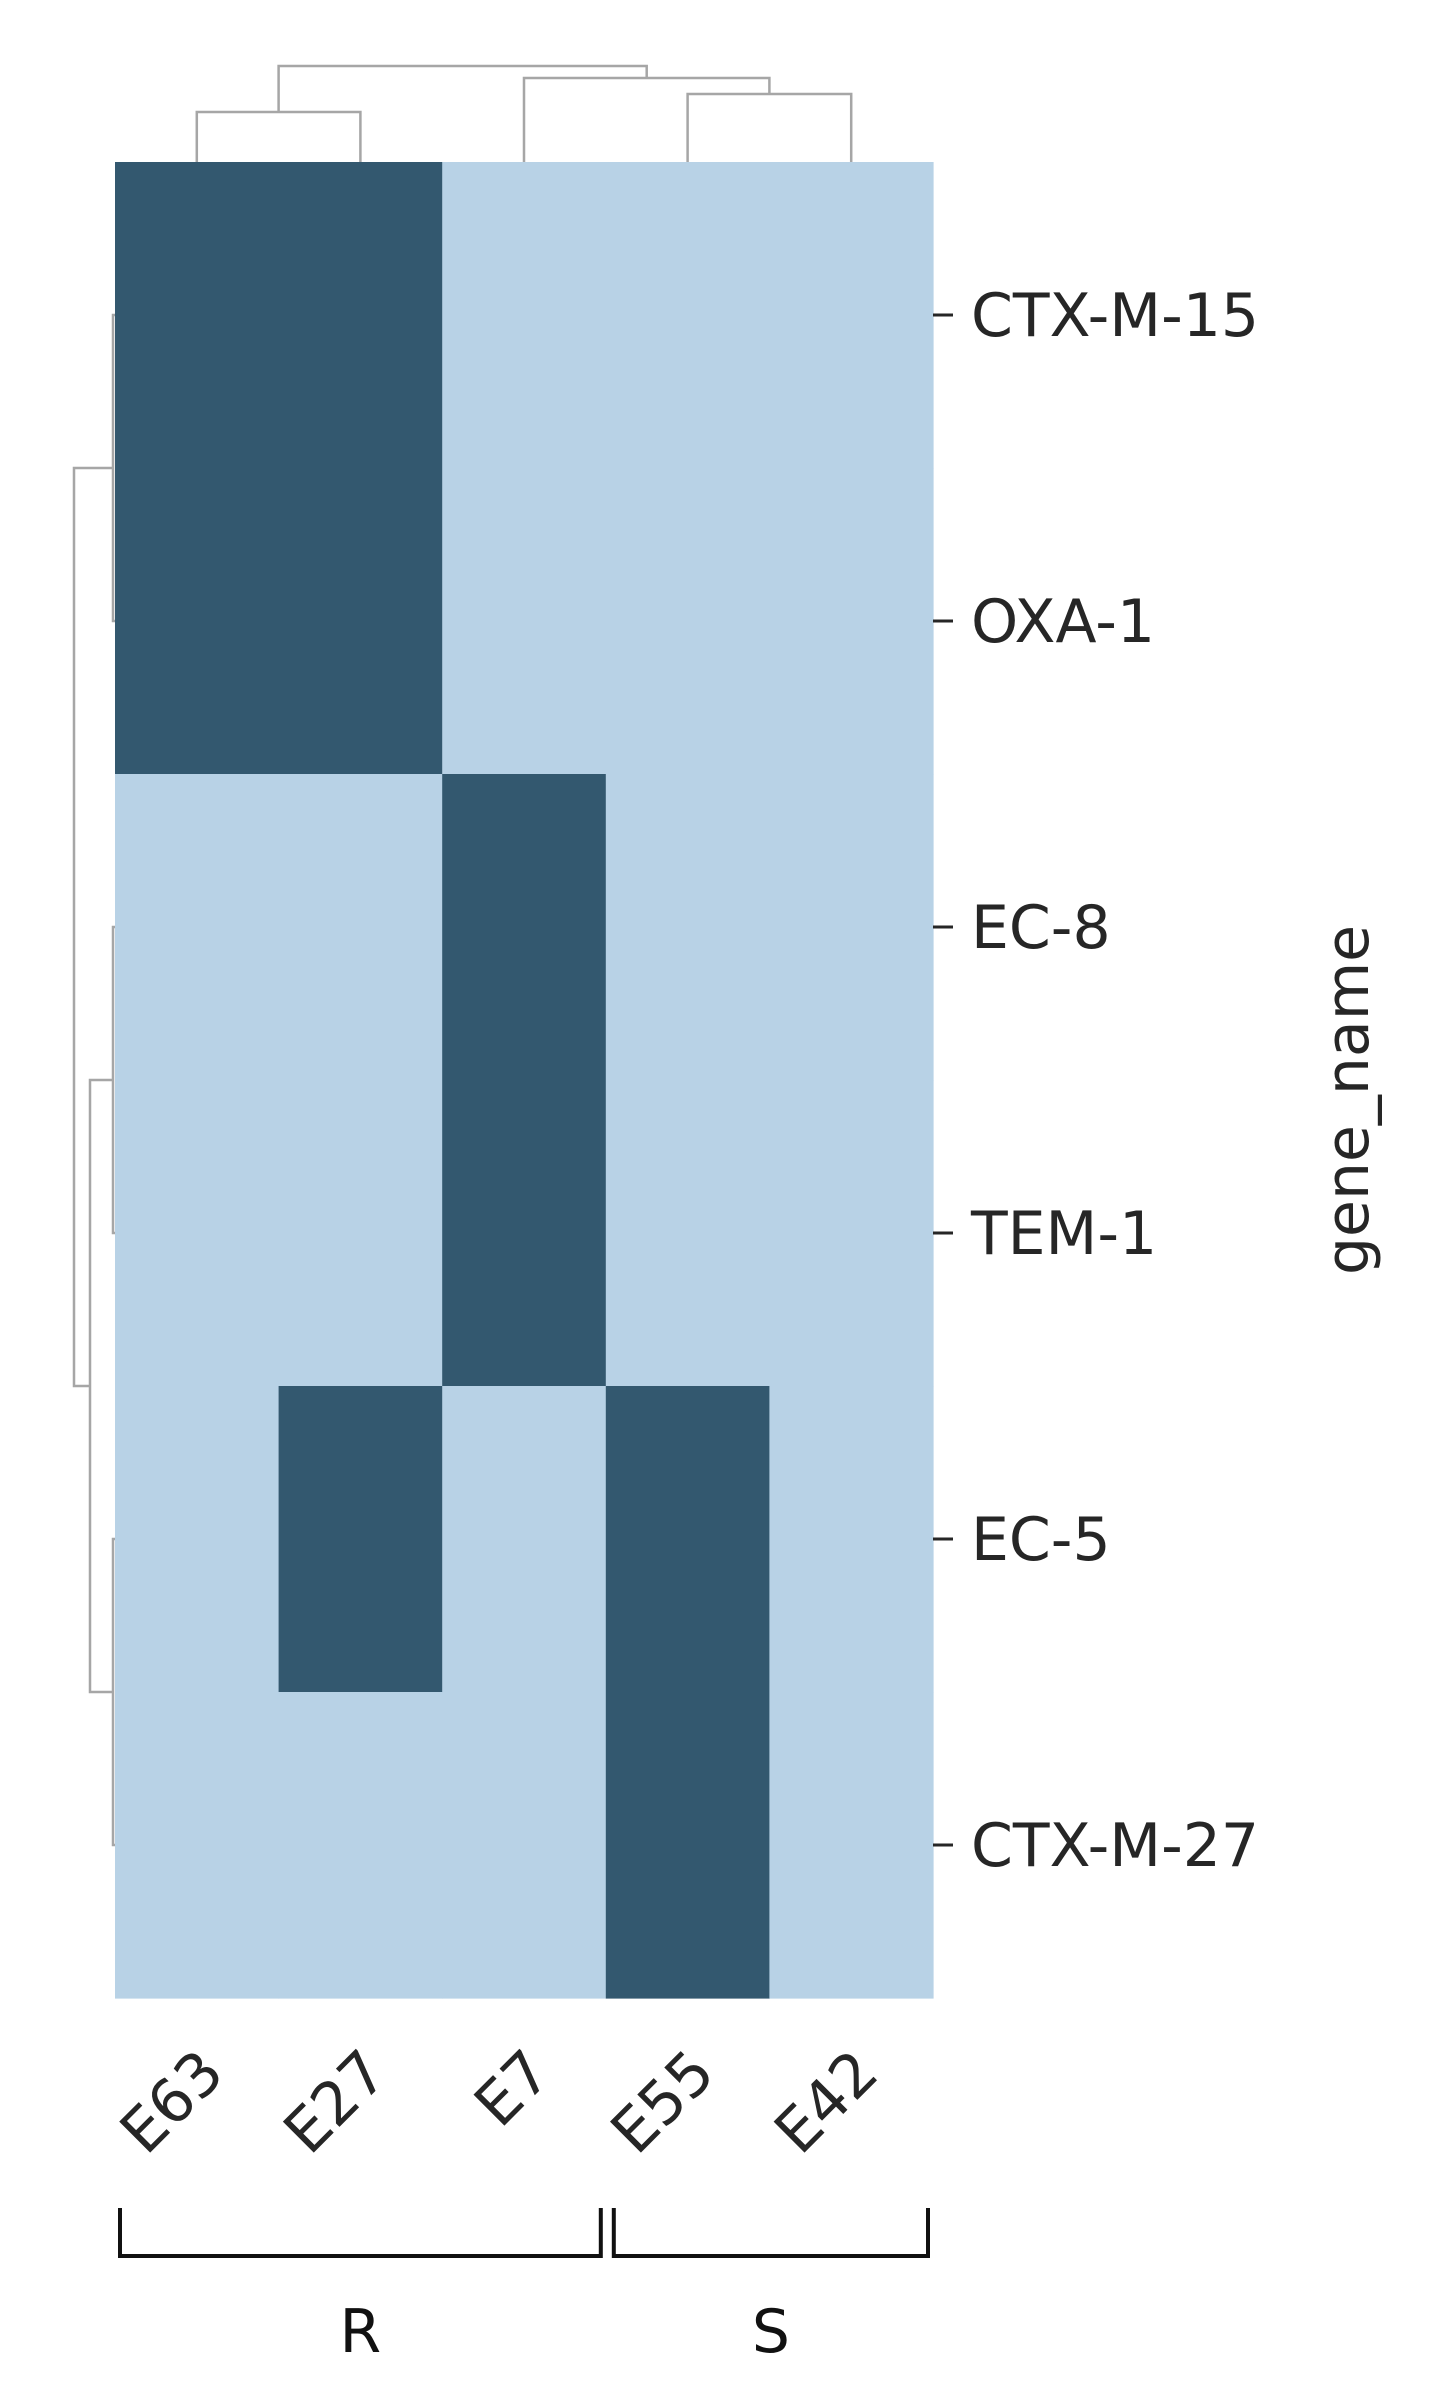 This screenshot has height=2396, width=1436. Describe the element at coordinates (360, 621) in the screenshot. I see `heatmap-cell-OXA-1-E27` at that location.